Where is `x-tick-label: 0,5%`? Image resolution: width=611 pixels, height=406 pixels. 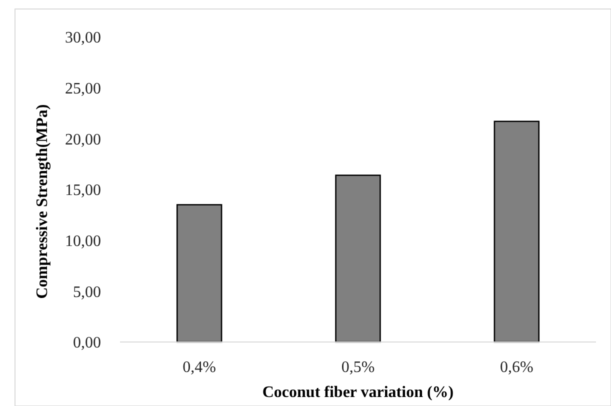 x-tick-label: 0,5% is located at coordinates (358, 367).